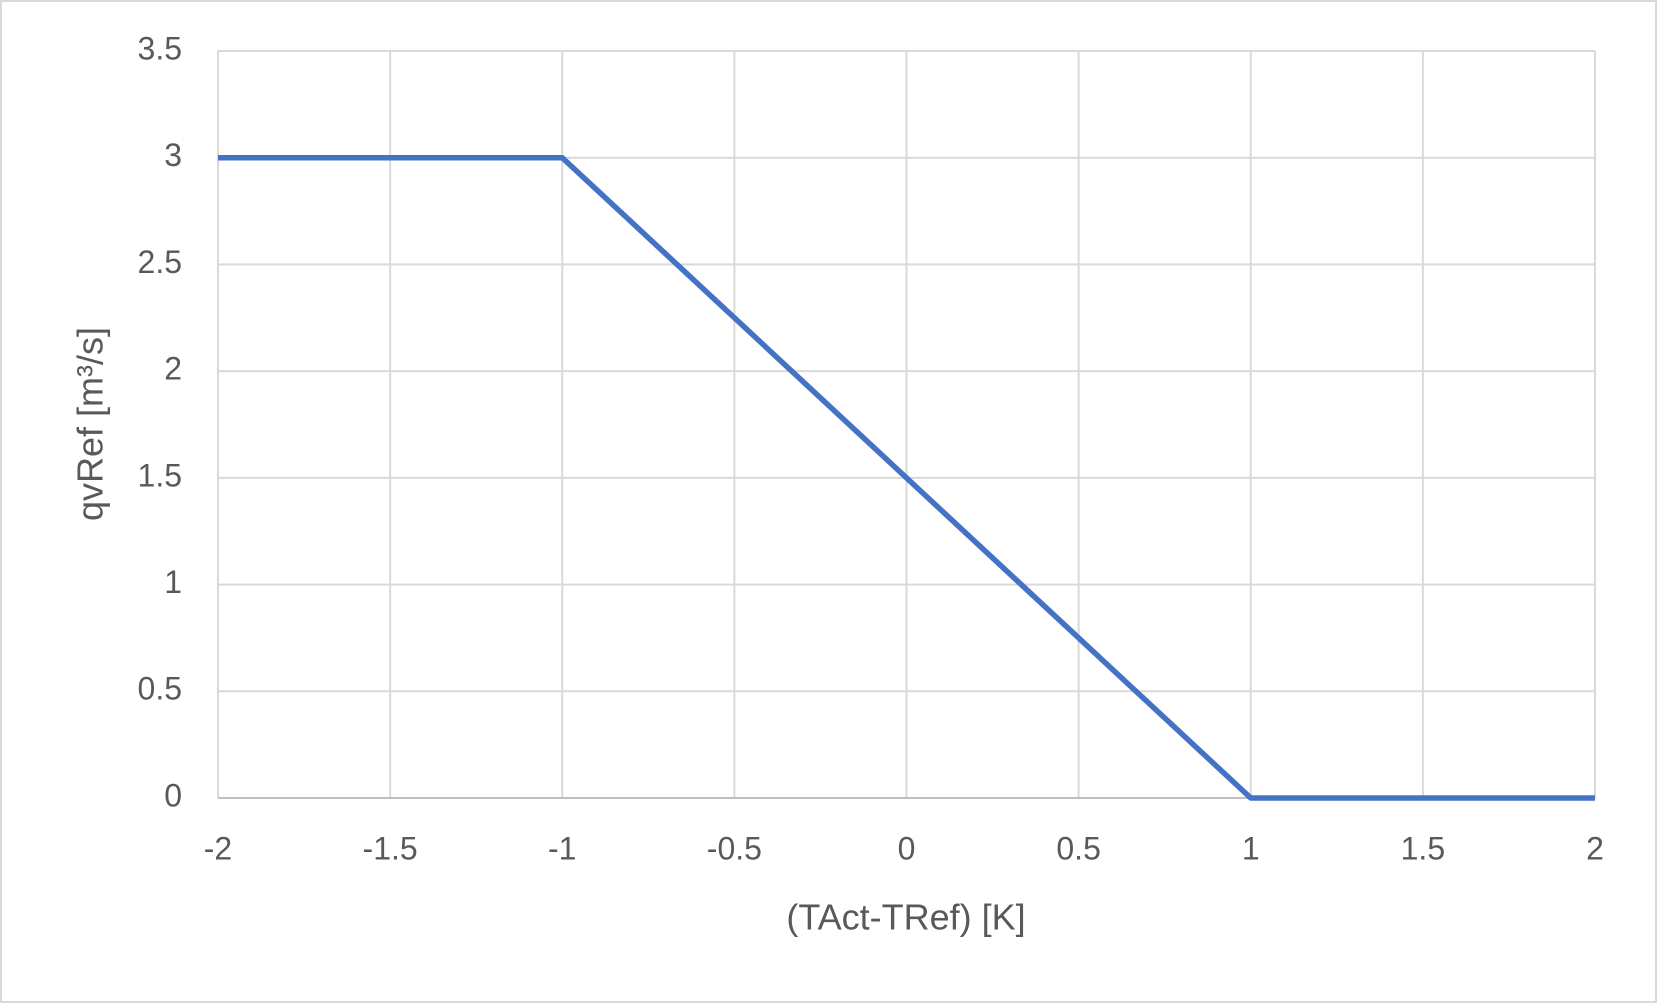  What do you see at coordinates (173, 795) in the screenshot?
I see `y-tick-label: 0` at bounding box center [173, 795].